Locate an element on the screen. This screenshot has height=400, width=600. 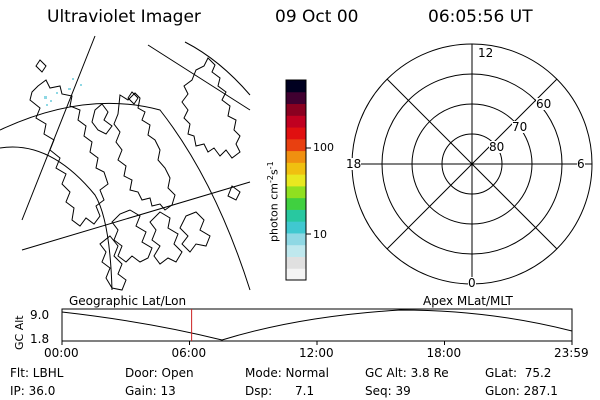
ip-field: IP: 36.0 is located at coordinates (33, 391).